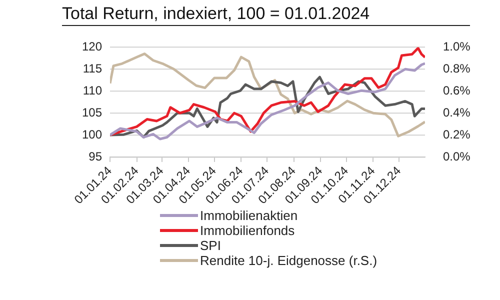  Describe the element at coordinates (457, 134) in the screenshot. I see `y2-tick-label: 0.2%` at that location.